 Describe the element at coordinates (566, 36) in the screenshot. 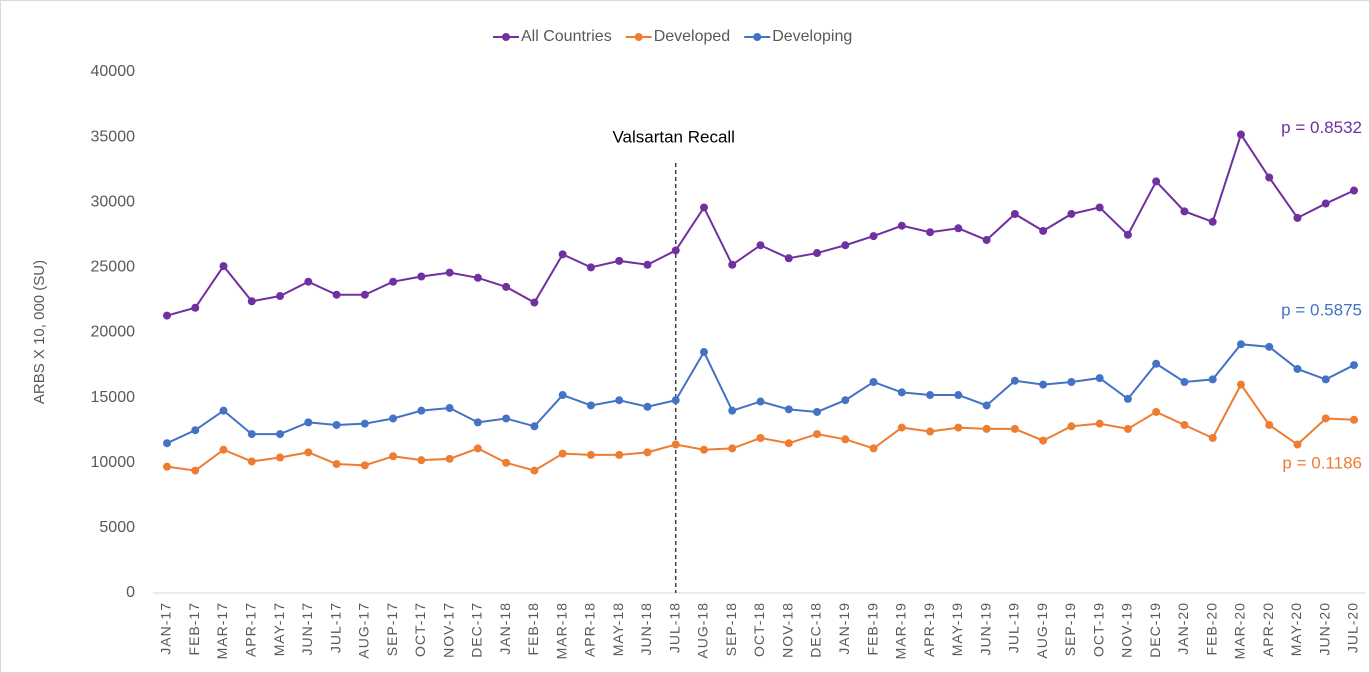

I see `legend-label: All Countries` at that location.